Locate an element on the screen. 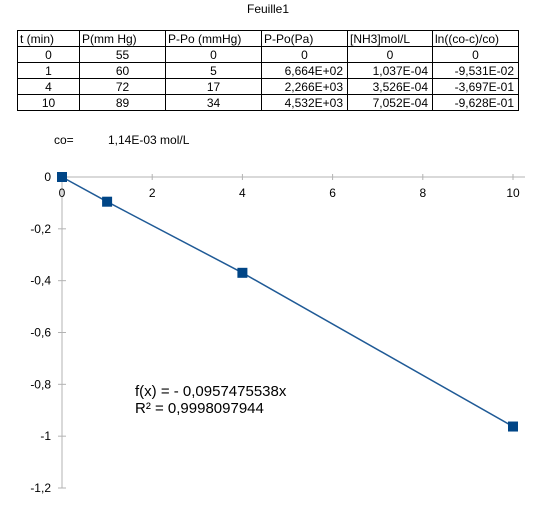  constant-label: co= is located at coordinates (64, 140).